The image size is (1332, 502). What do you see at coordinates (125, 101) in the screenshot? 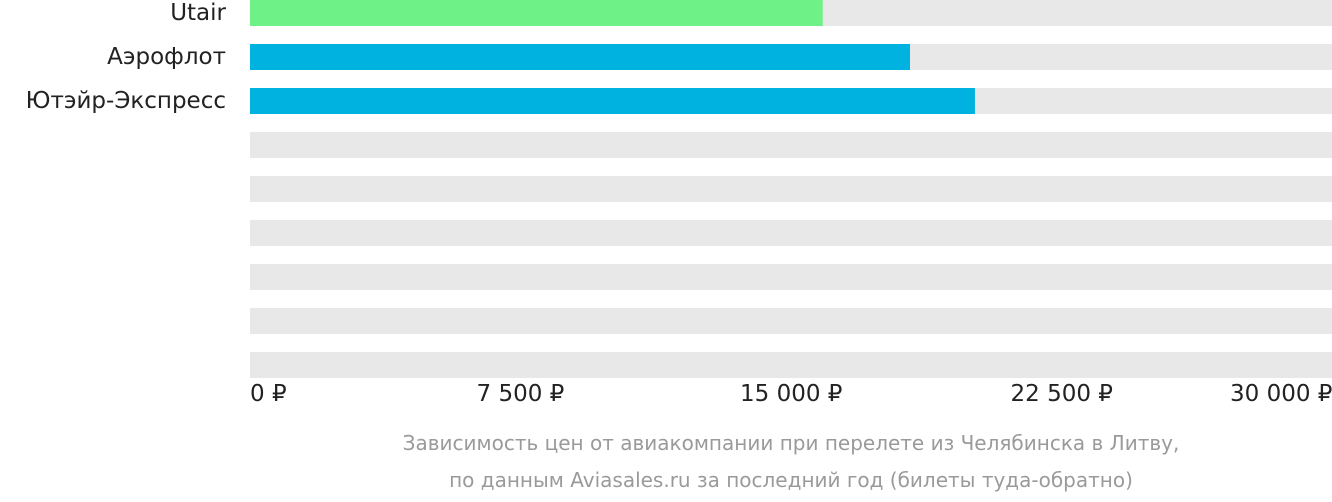
I see `airline-label: Ютэйр-Экспресс` at bounding box center [125, 101].